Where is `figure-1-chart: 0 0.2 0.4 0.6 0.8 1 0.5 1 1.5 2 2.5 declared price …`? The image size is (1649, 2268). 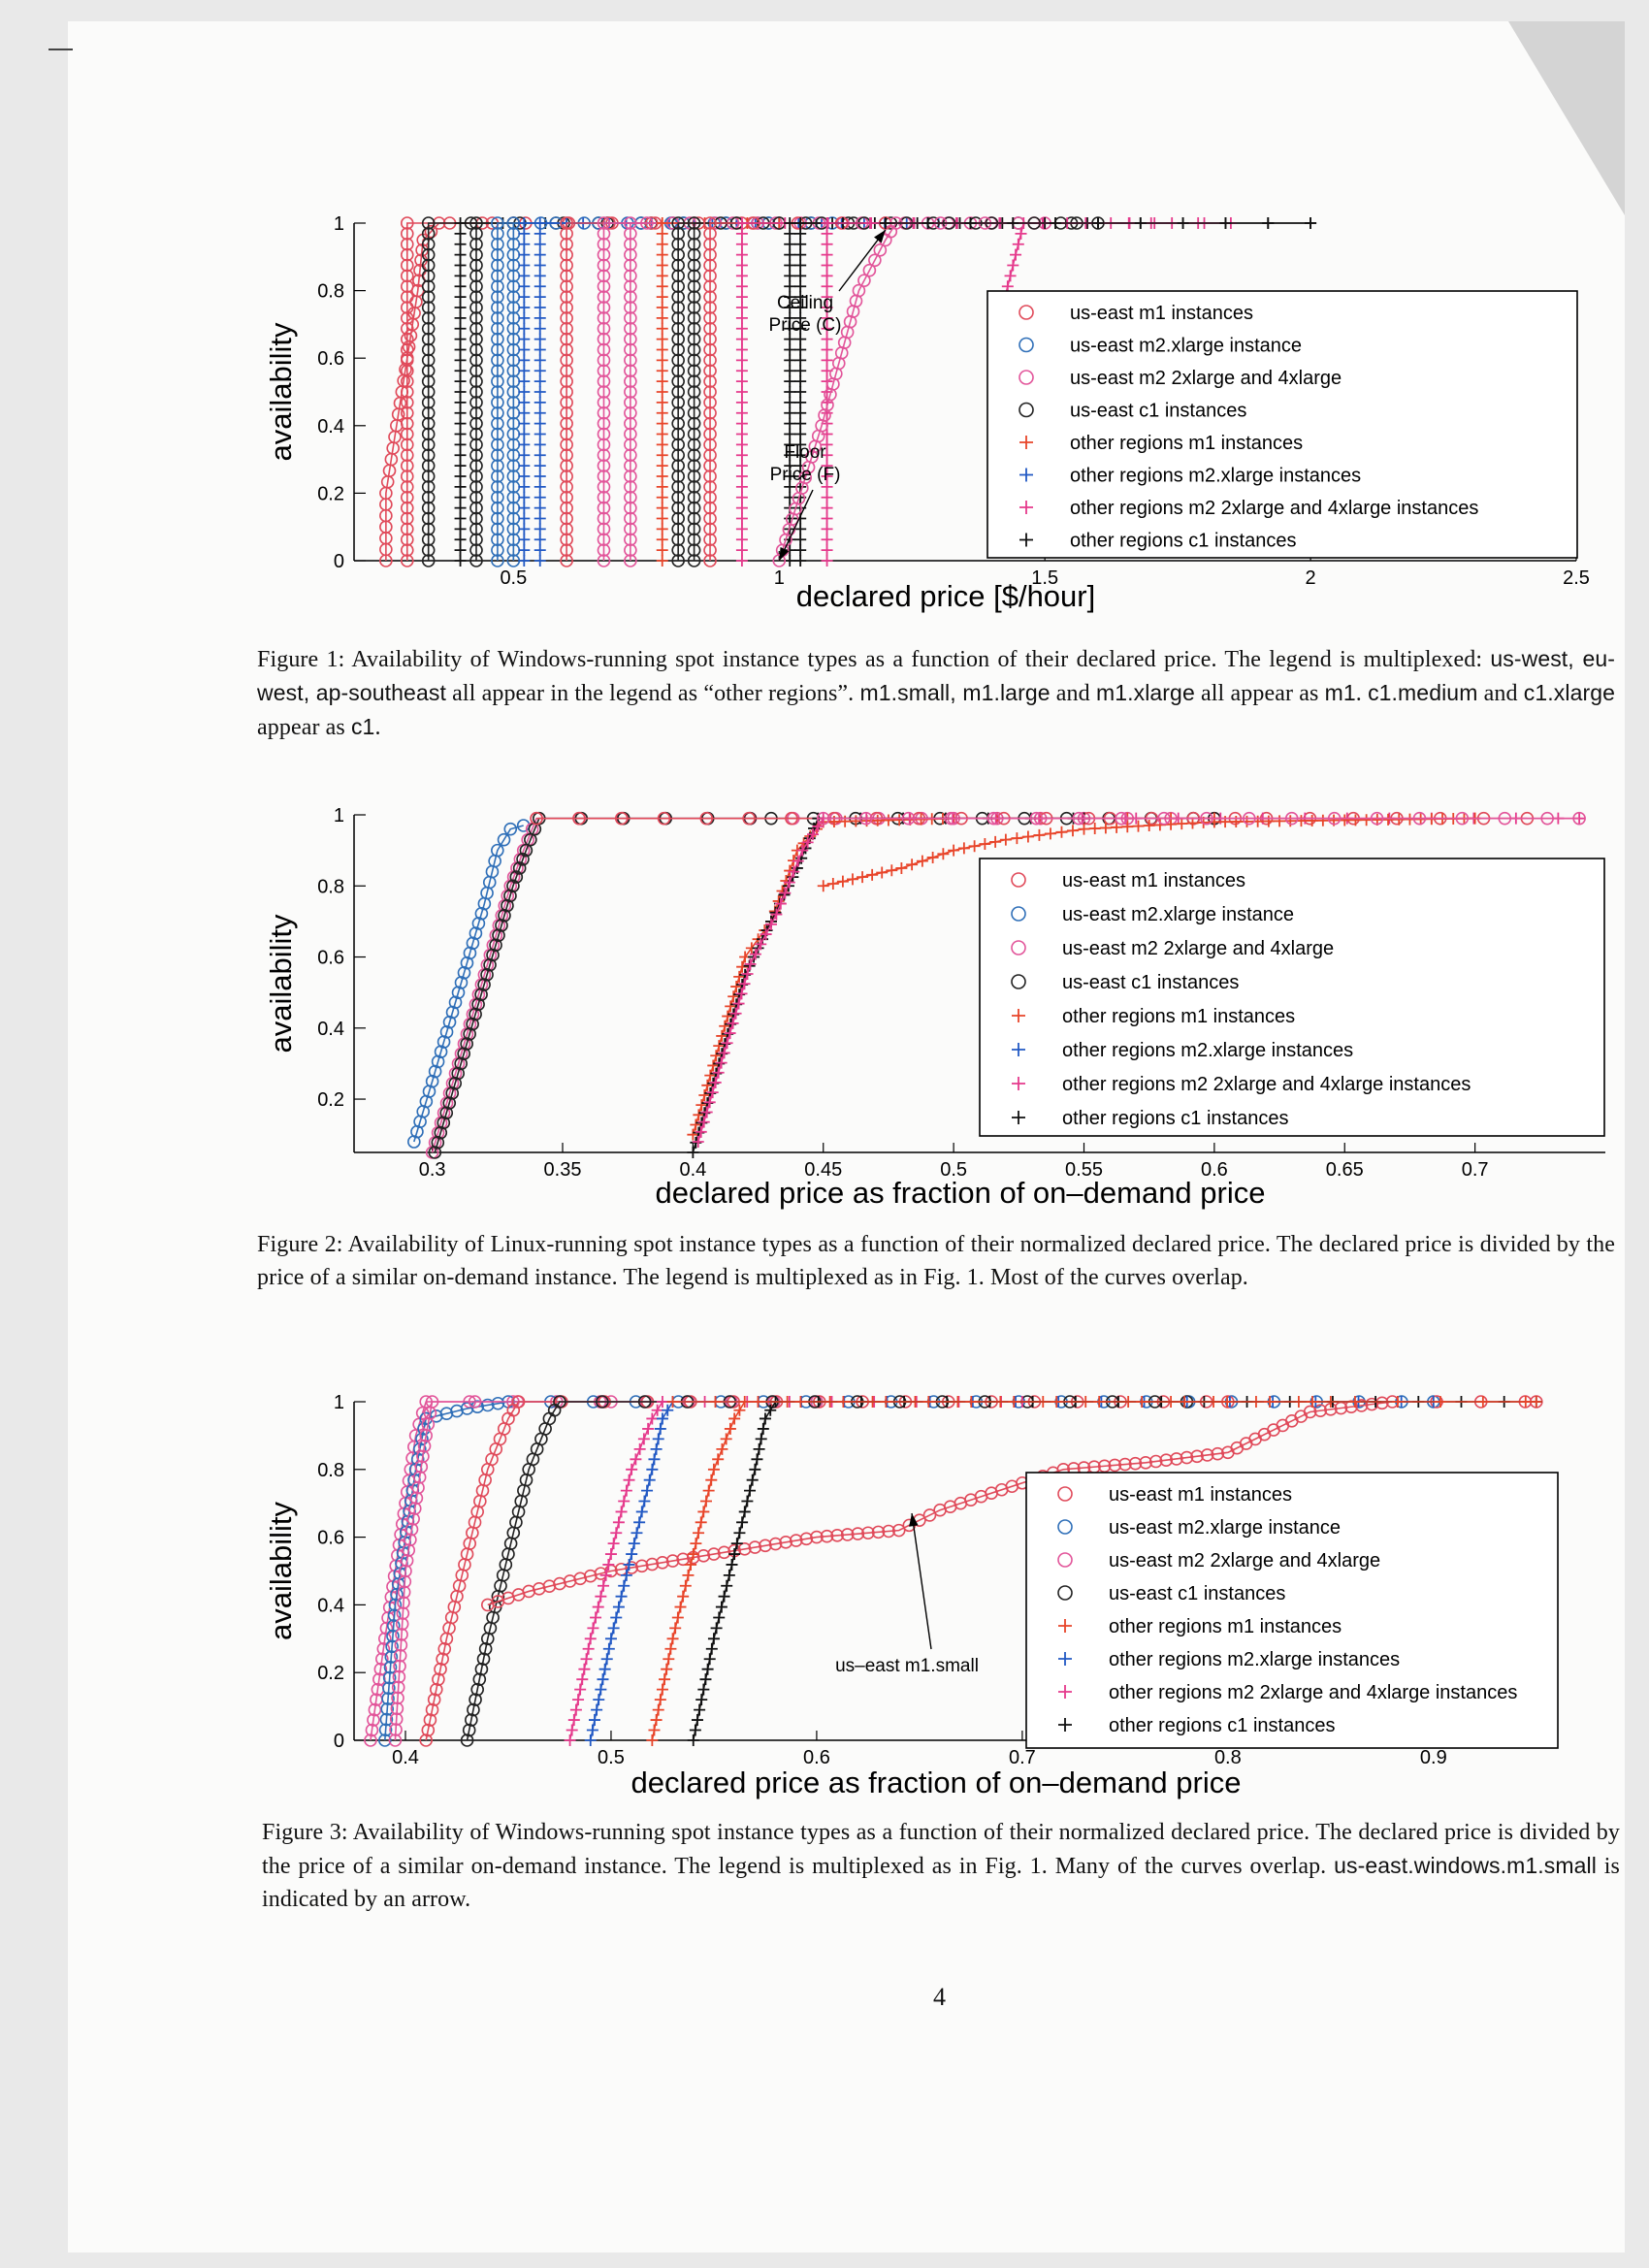 figure-1-chart: 0 0.2 0.4 0.6 0.8 1 0.5 1 1.5 2 2.5 declared price … is located at coordinates (927, 413).